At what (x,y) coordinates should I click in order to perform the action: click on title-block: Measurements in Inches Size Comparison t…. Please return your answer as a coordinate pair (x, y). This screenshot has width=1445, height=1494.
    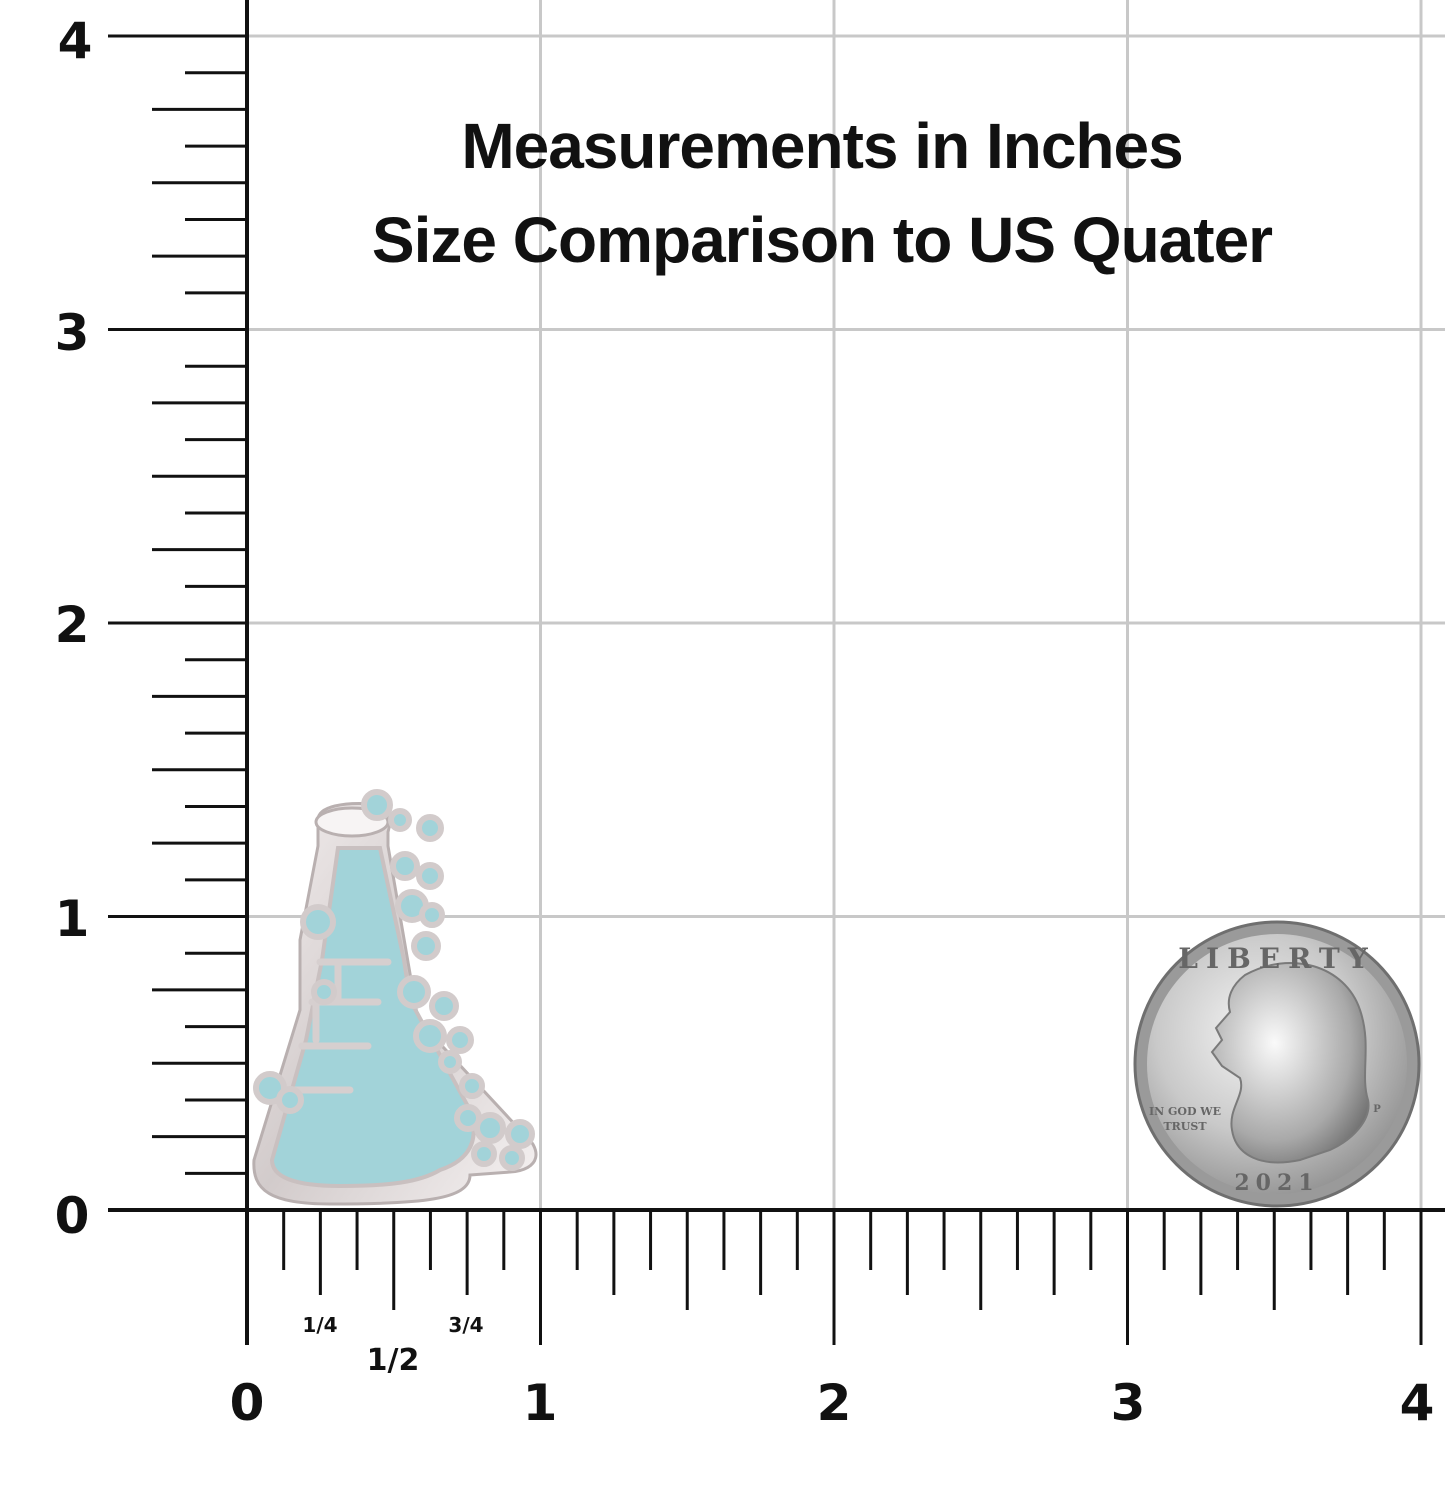
    Looking at the image, I should click on (822, 193).